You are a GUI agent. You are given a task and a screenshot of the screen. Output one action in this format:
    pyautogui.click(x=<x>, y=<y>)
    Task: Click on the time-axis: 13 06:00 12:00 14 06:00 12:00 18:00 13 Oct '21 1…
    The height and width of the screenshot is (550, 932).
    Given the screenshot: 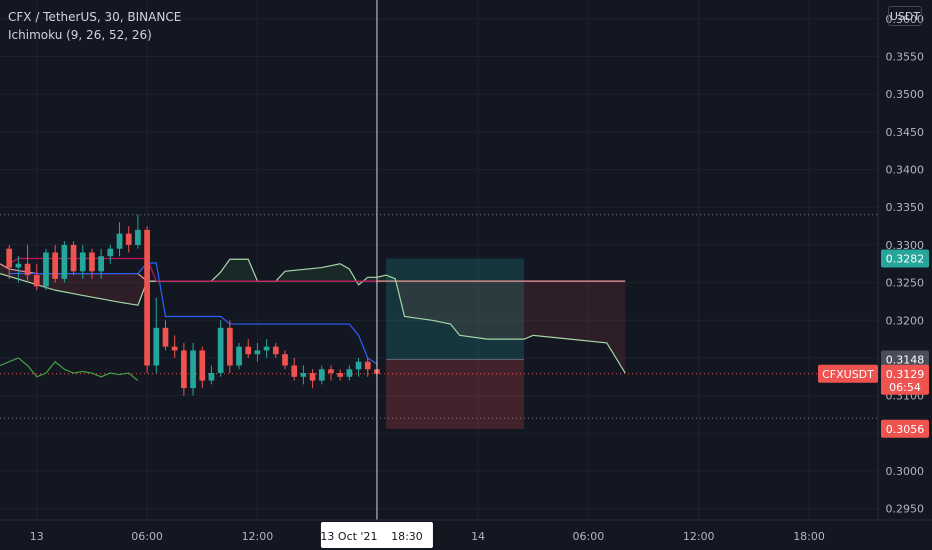 What is the action you would take?
    pyautogui.click(x=466, y=534)
    